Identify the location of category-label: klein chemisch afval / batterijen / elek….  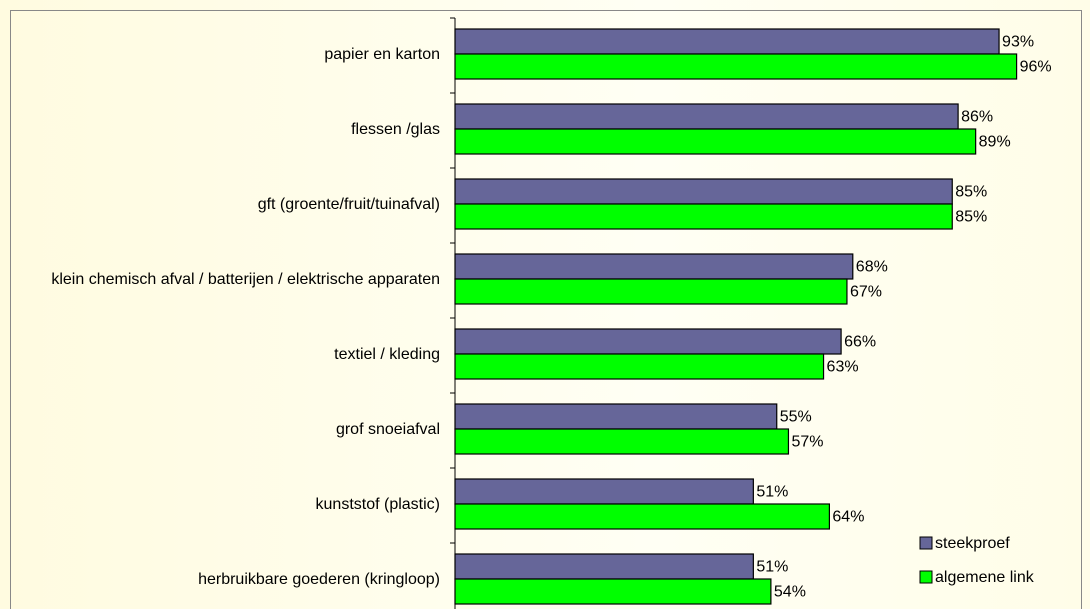
(245, 279).